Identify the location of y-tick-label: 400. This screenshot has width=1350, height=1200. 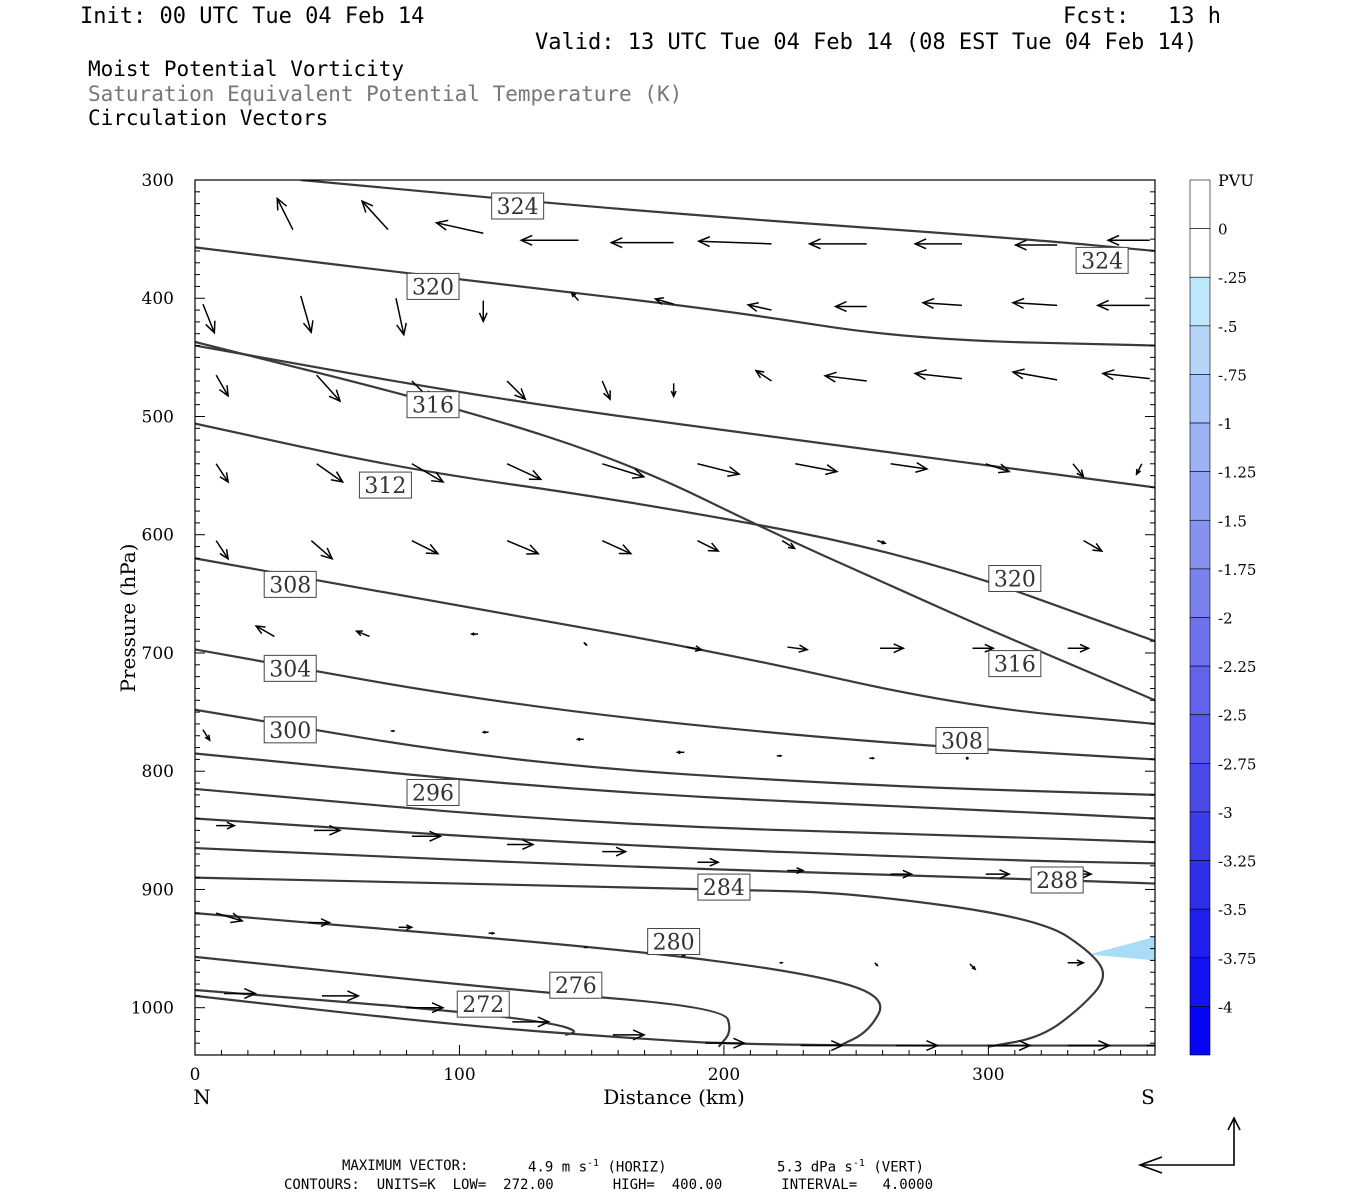
(158, 299).